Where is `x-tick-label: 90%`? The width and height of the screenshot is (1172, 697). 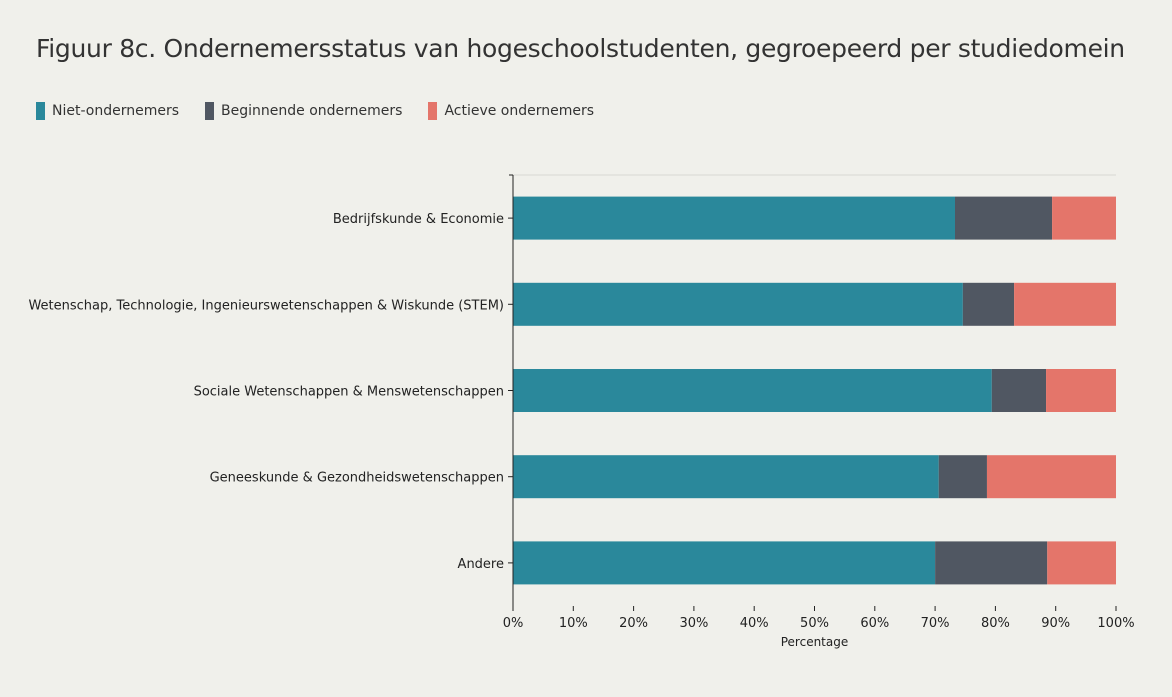 x-tick-label: 90% is located at coordinates (1055, 623).